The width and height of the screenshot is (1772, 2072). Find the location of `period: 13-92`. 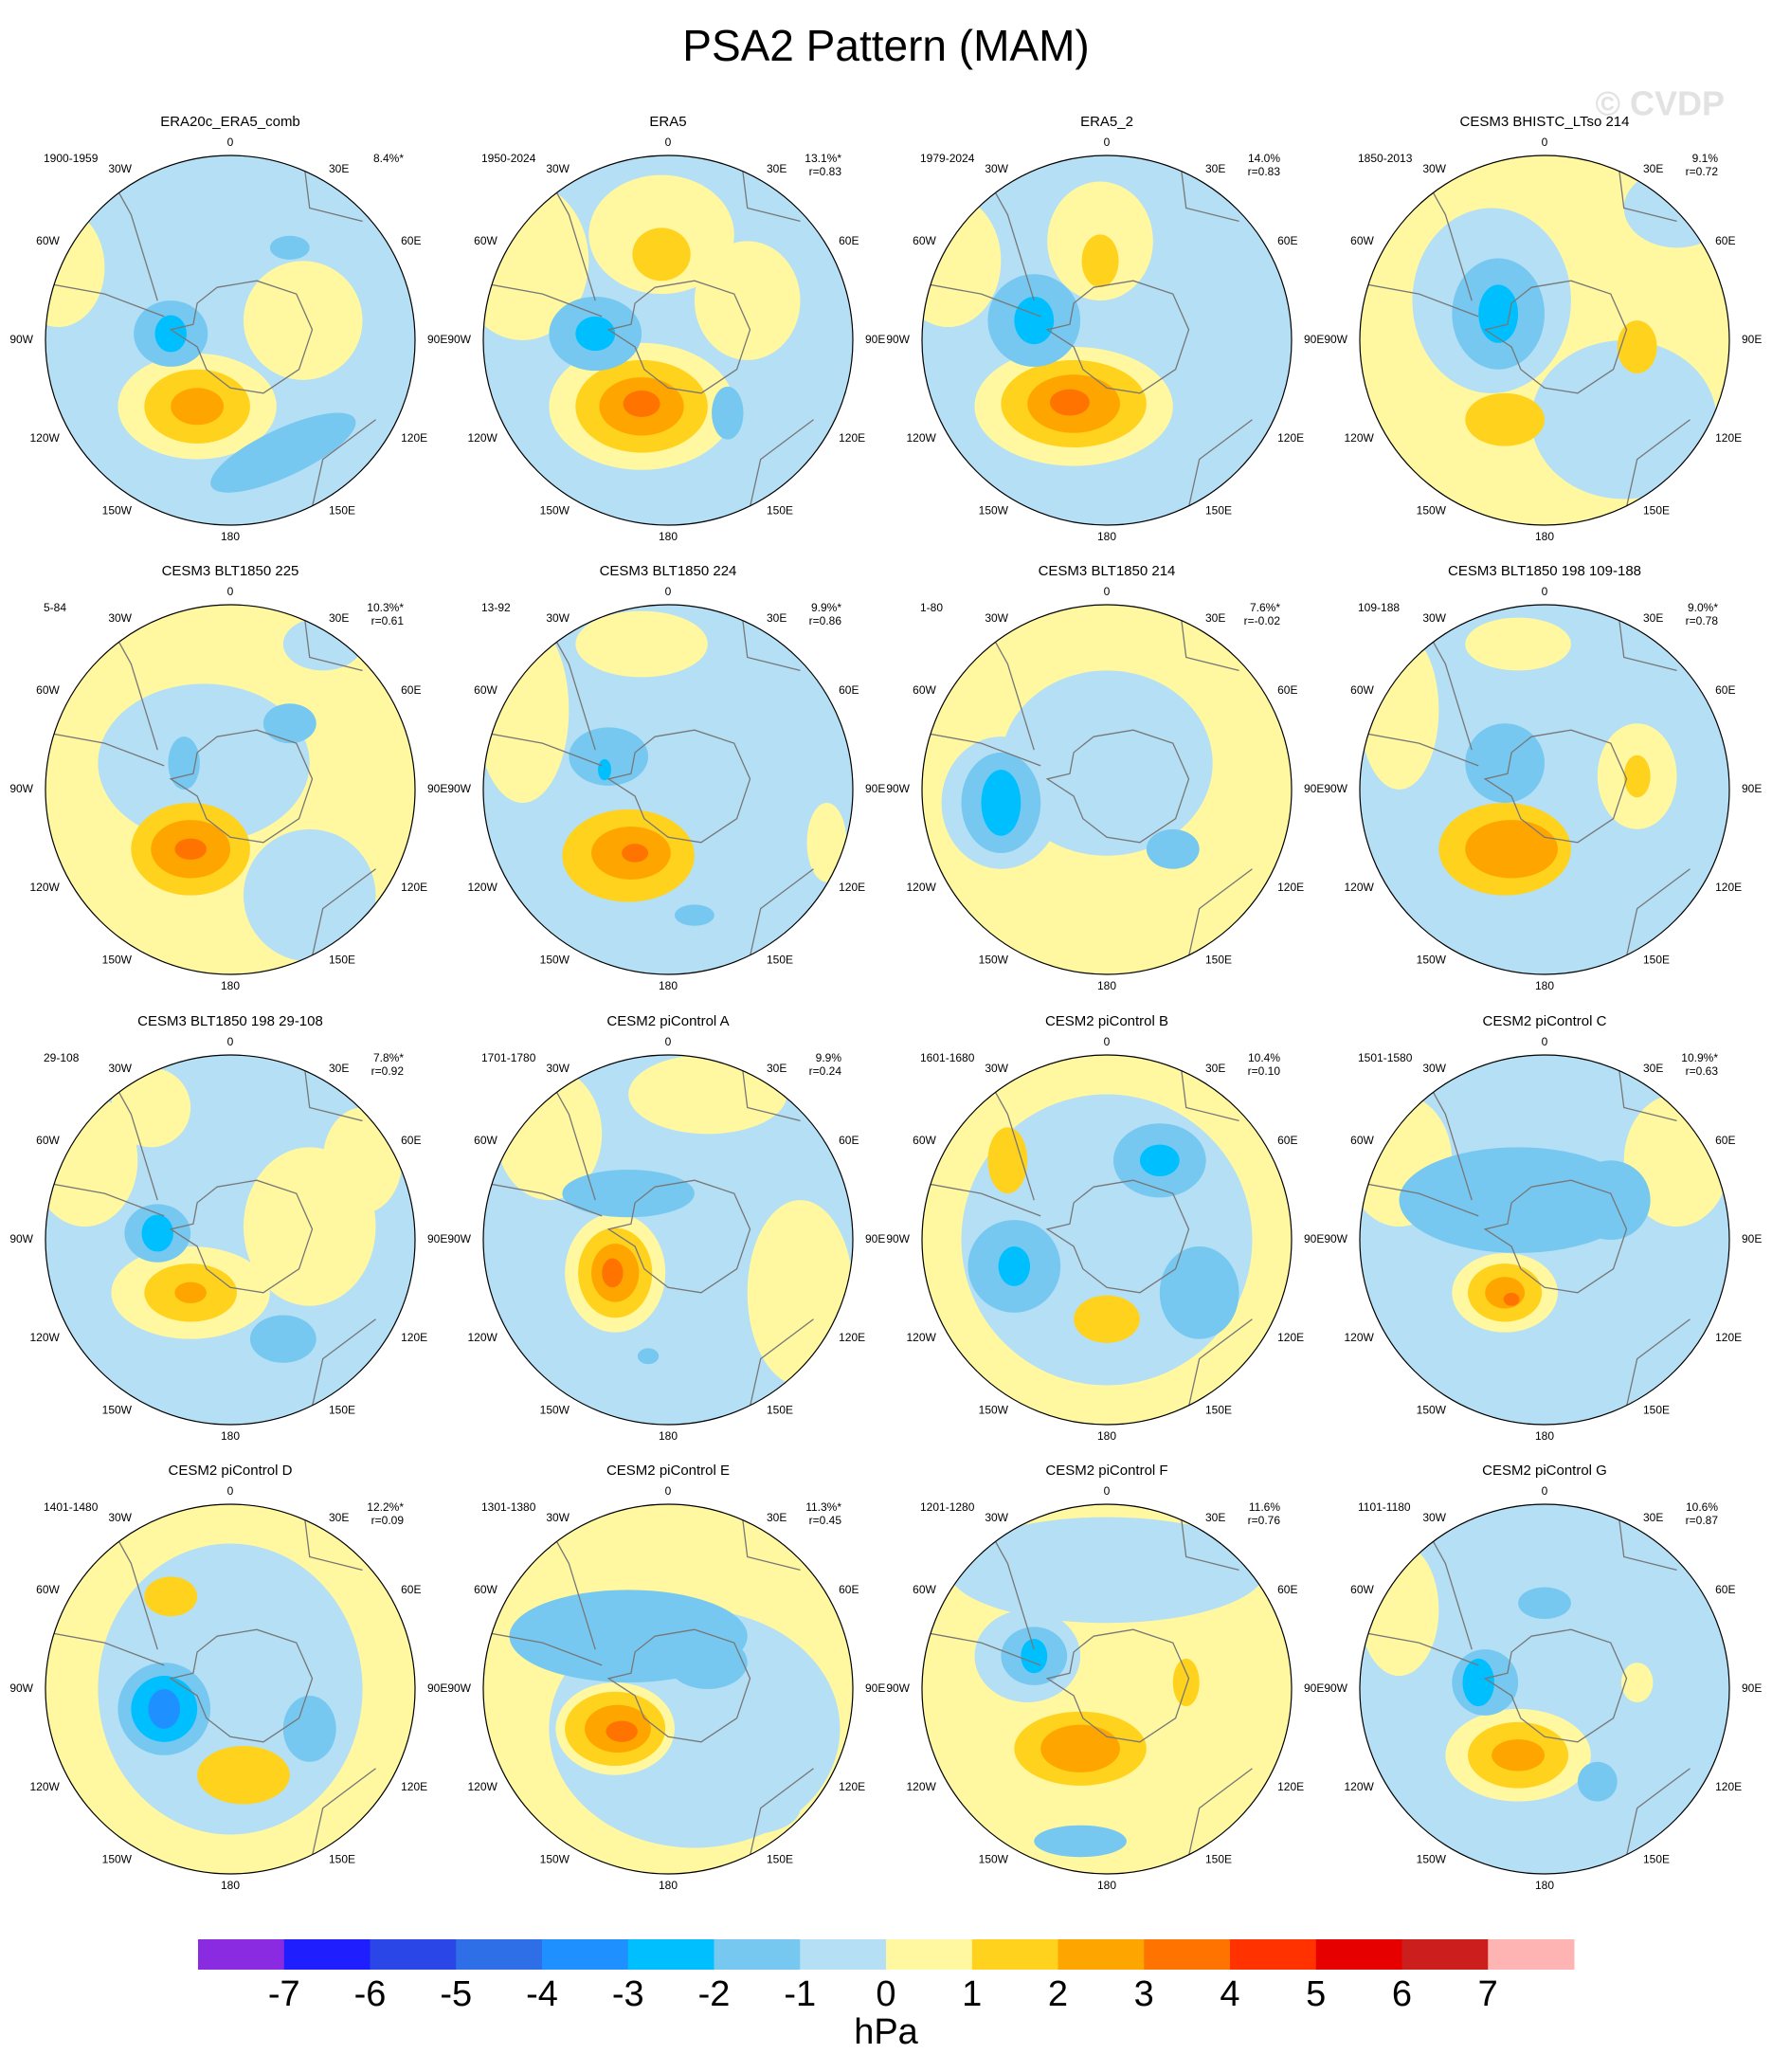

period: 13-92 is located at coordinates (496, 608).